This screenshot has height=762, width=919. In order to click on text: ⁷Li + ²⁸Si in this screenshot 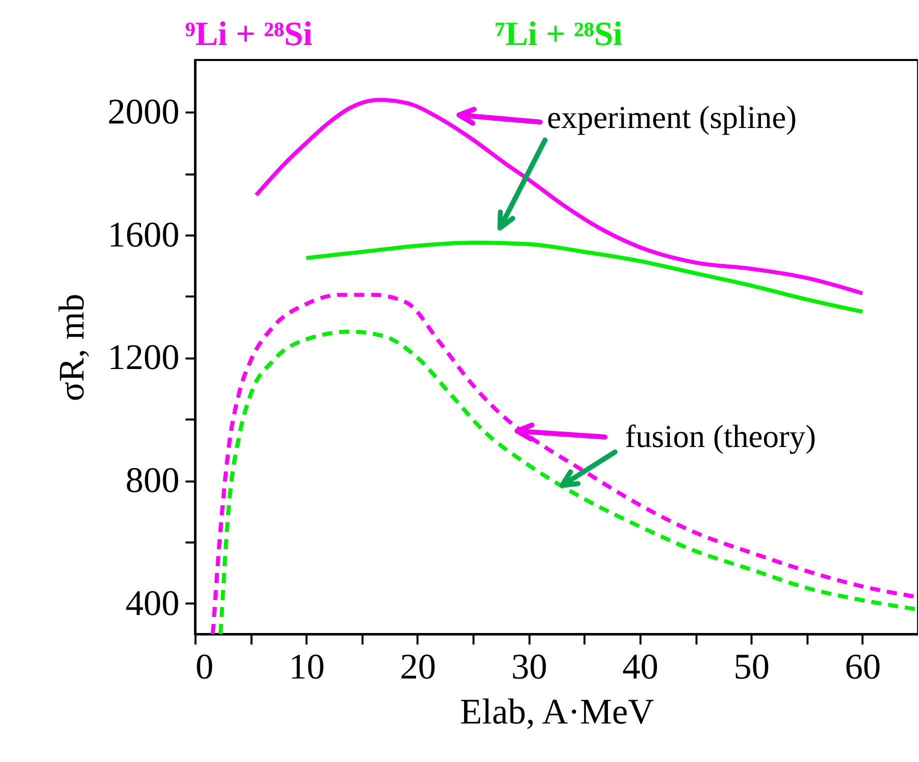, I will do `click(558, 34)`.